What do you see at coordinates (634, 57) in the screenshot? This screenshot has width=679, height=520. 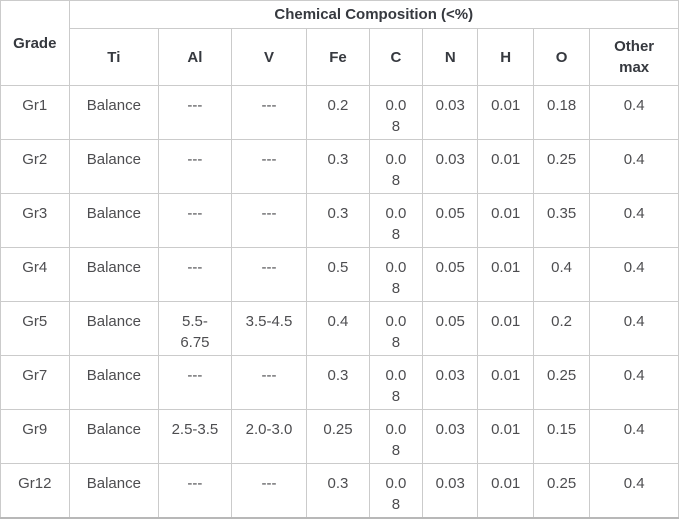 I see `column-header-other-max: Other max` at bounding box center [634, 57].